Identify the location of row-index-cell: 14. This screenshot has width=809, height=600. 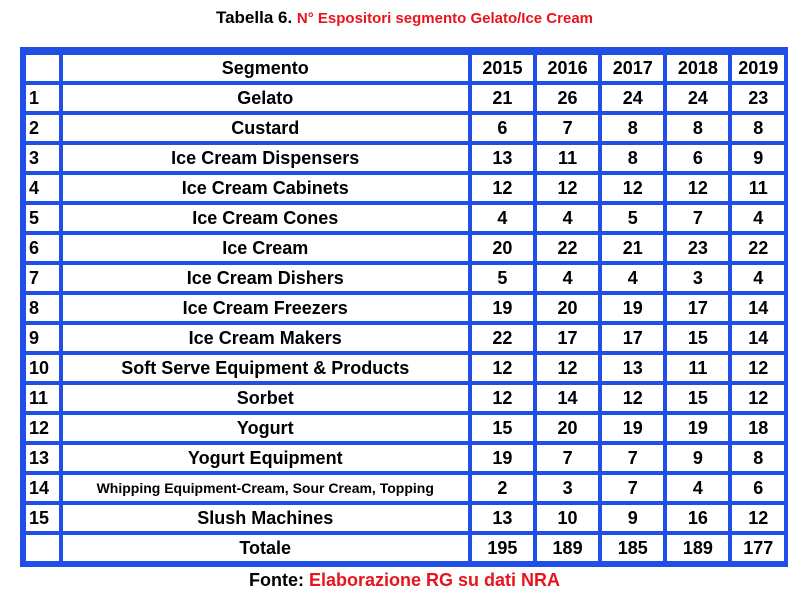
(42, 488).